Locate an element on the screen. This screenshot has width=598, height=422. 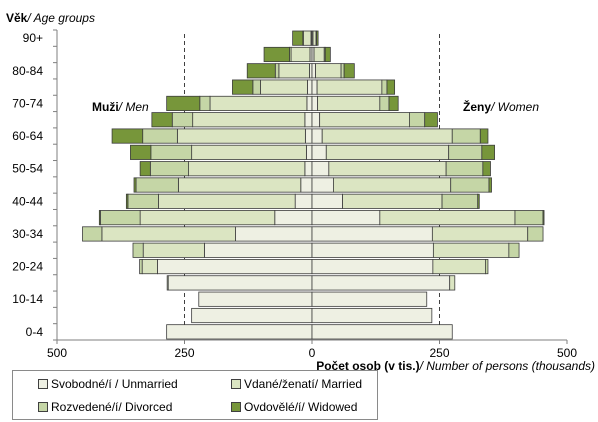
bar-men-90+-s3 is located at coordinates (298, 38).